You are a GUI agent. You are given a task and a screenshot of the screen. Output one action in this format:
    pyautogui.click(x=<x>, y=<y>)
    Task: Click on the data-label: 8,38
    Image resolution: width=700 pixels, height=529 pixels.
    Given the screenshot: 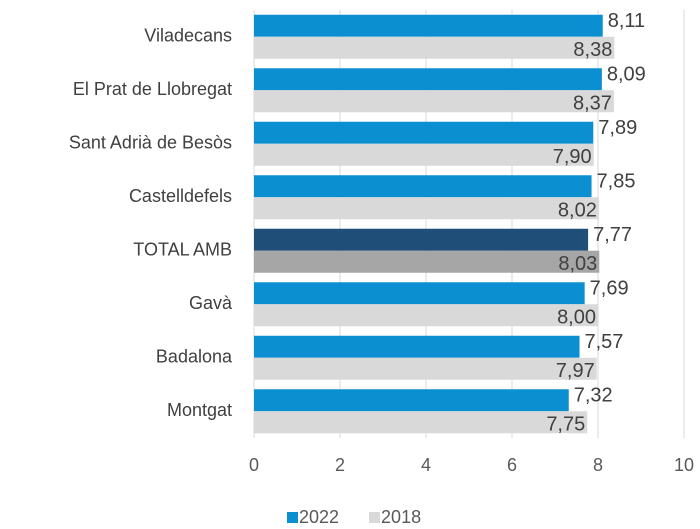 What is the action you would take?
    pyautogui.click(x=592, y=50)
    